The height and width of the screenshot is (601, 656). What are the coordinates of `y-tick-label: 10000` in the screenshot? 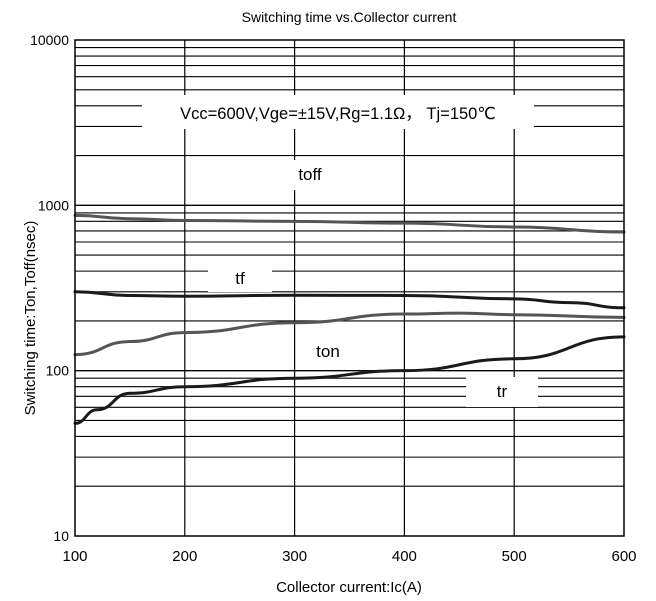 It's located at (49, 40).